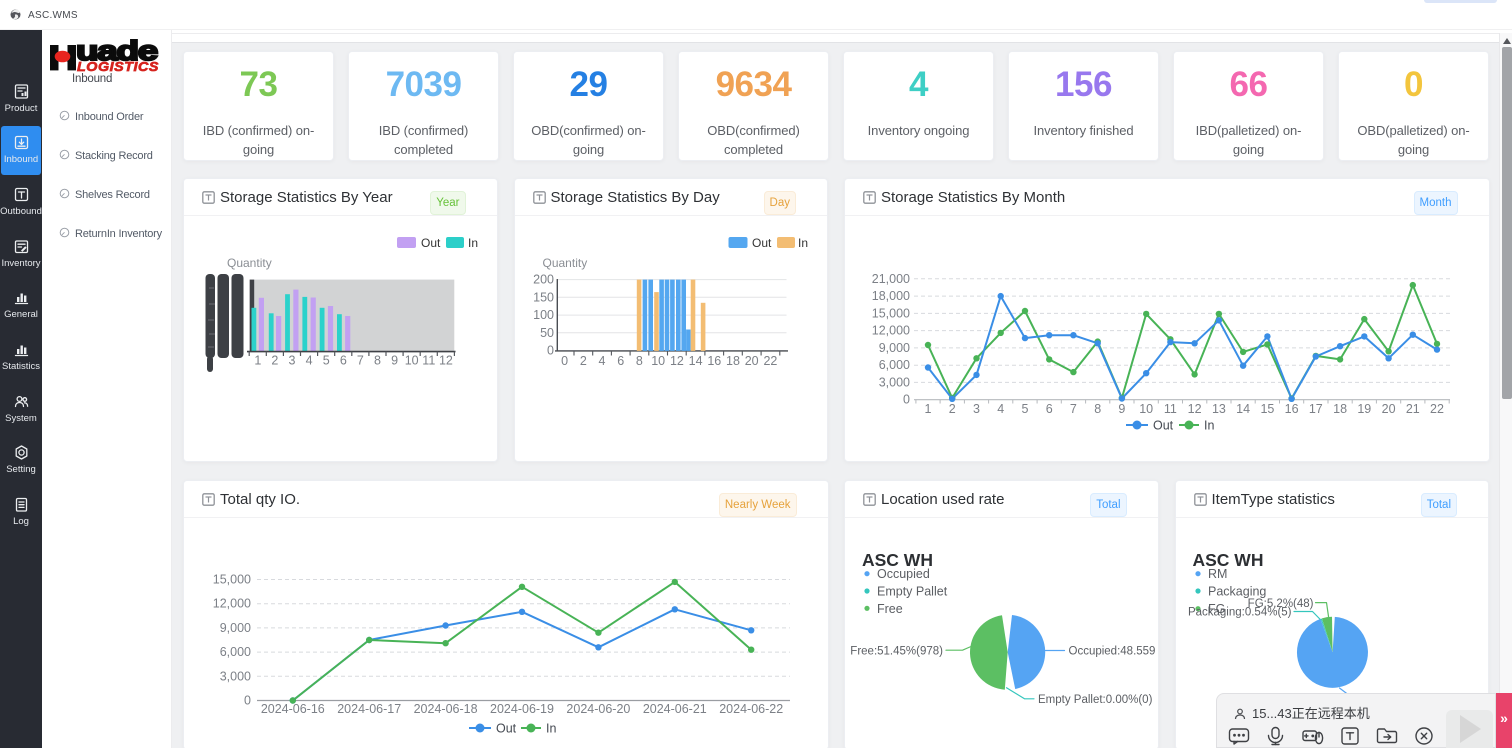 The width and height of the screenshot is (1512, 748). What do you see at coordinates (751, 709) in the screenshot?
I see `svg-text: 2024-06-22` at bounding box center [751, 709].